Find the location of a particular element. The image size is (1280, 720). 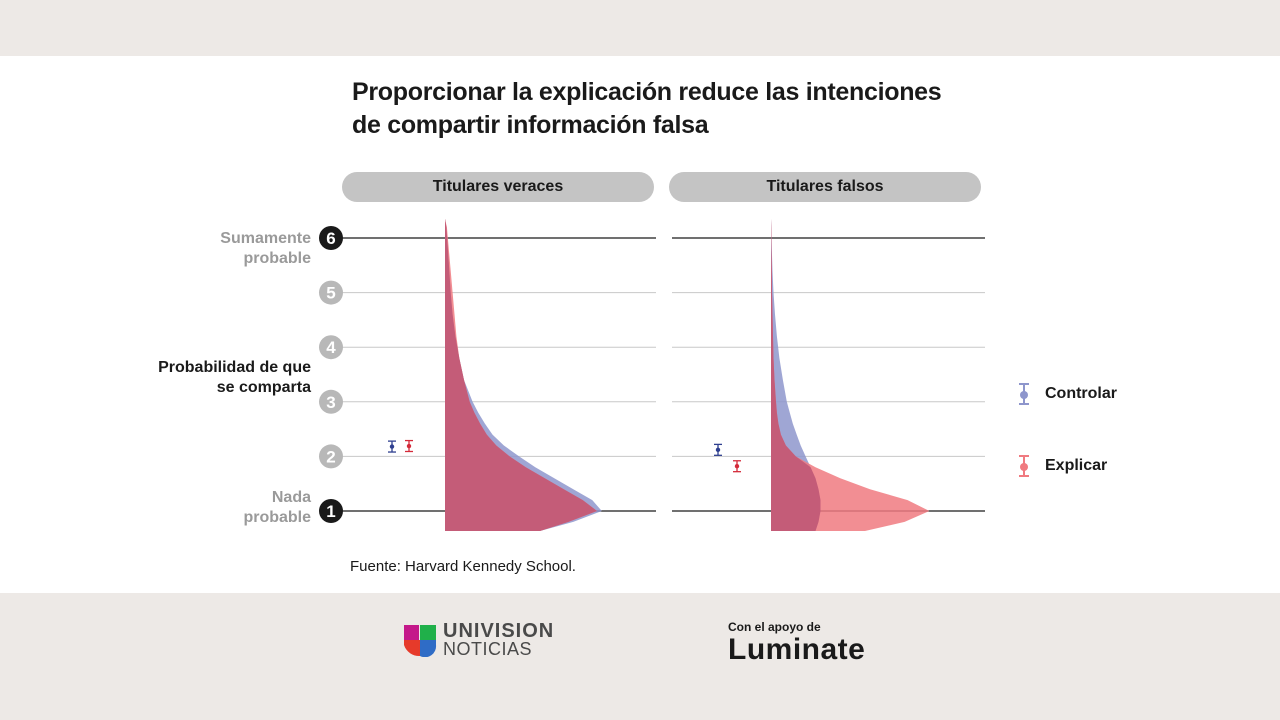

top-band is located at coordinates (640, 28).